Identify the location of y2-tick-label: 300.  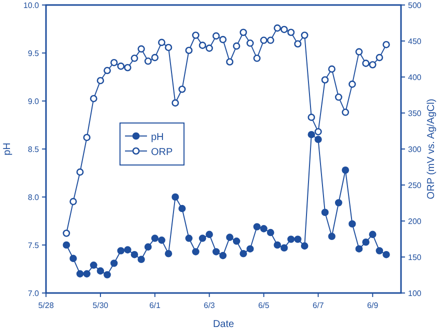
(415, 149).